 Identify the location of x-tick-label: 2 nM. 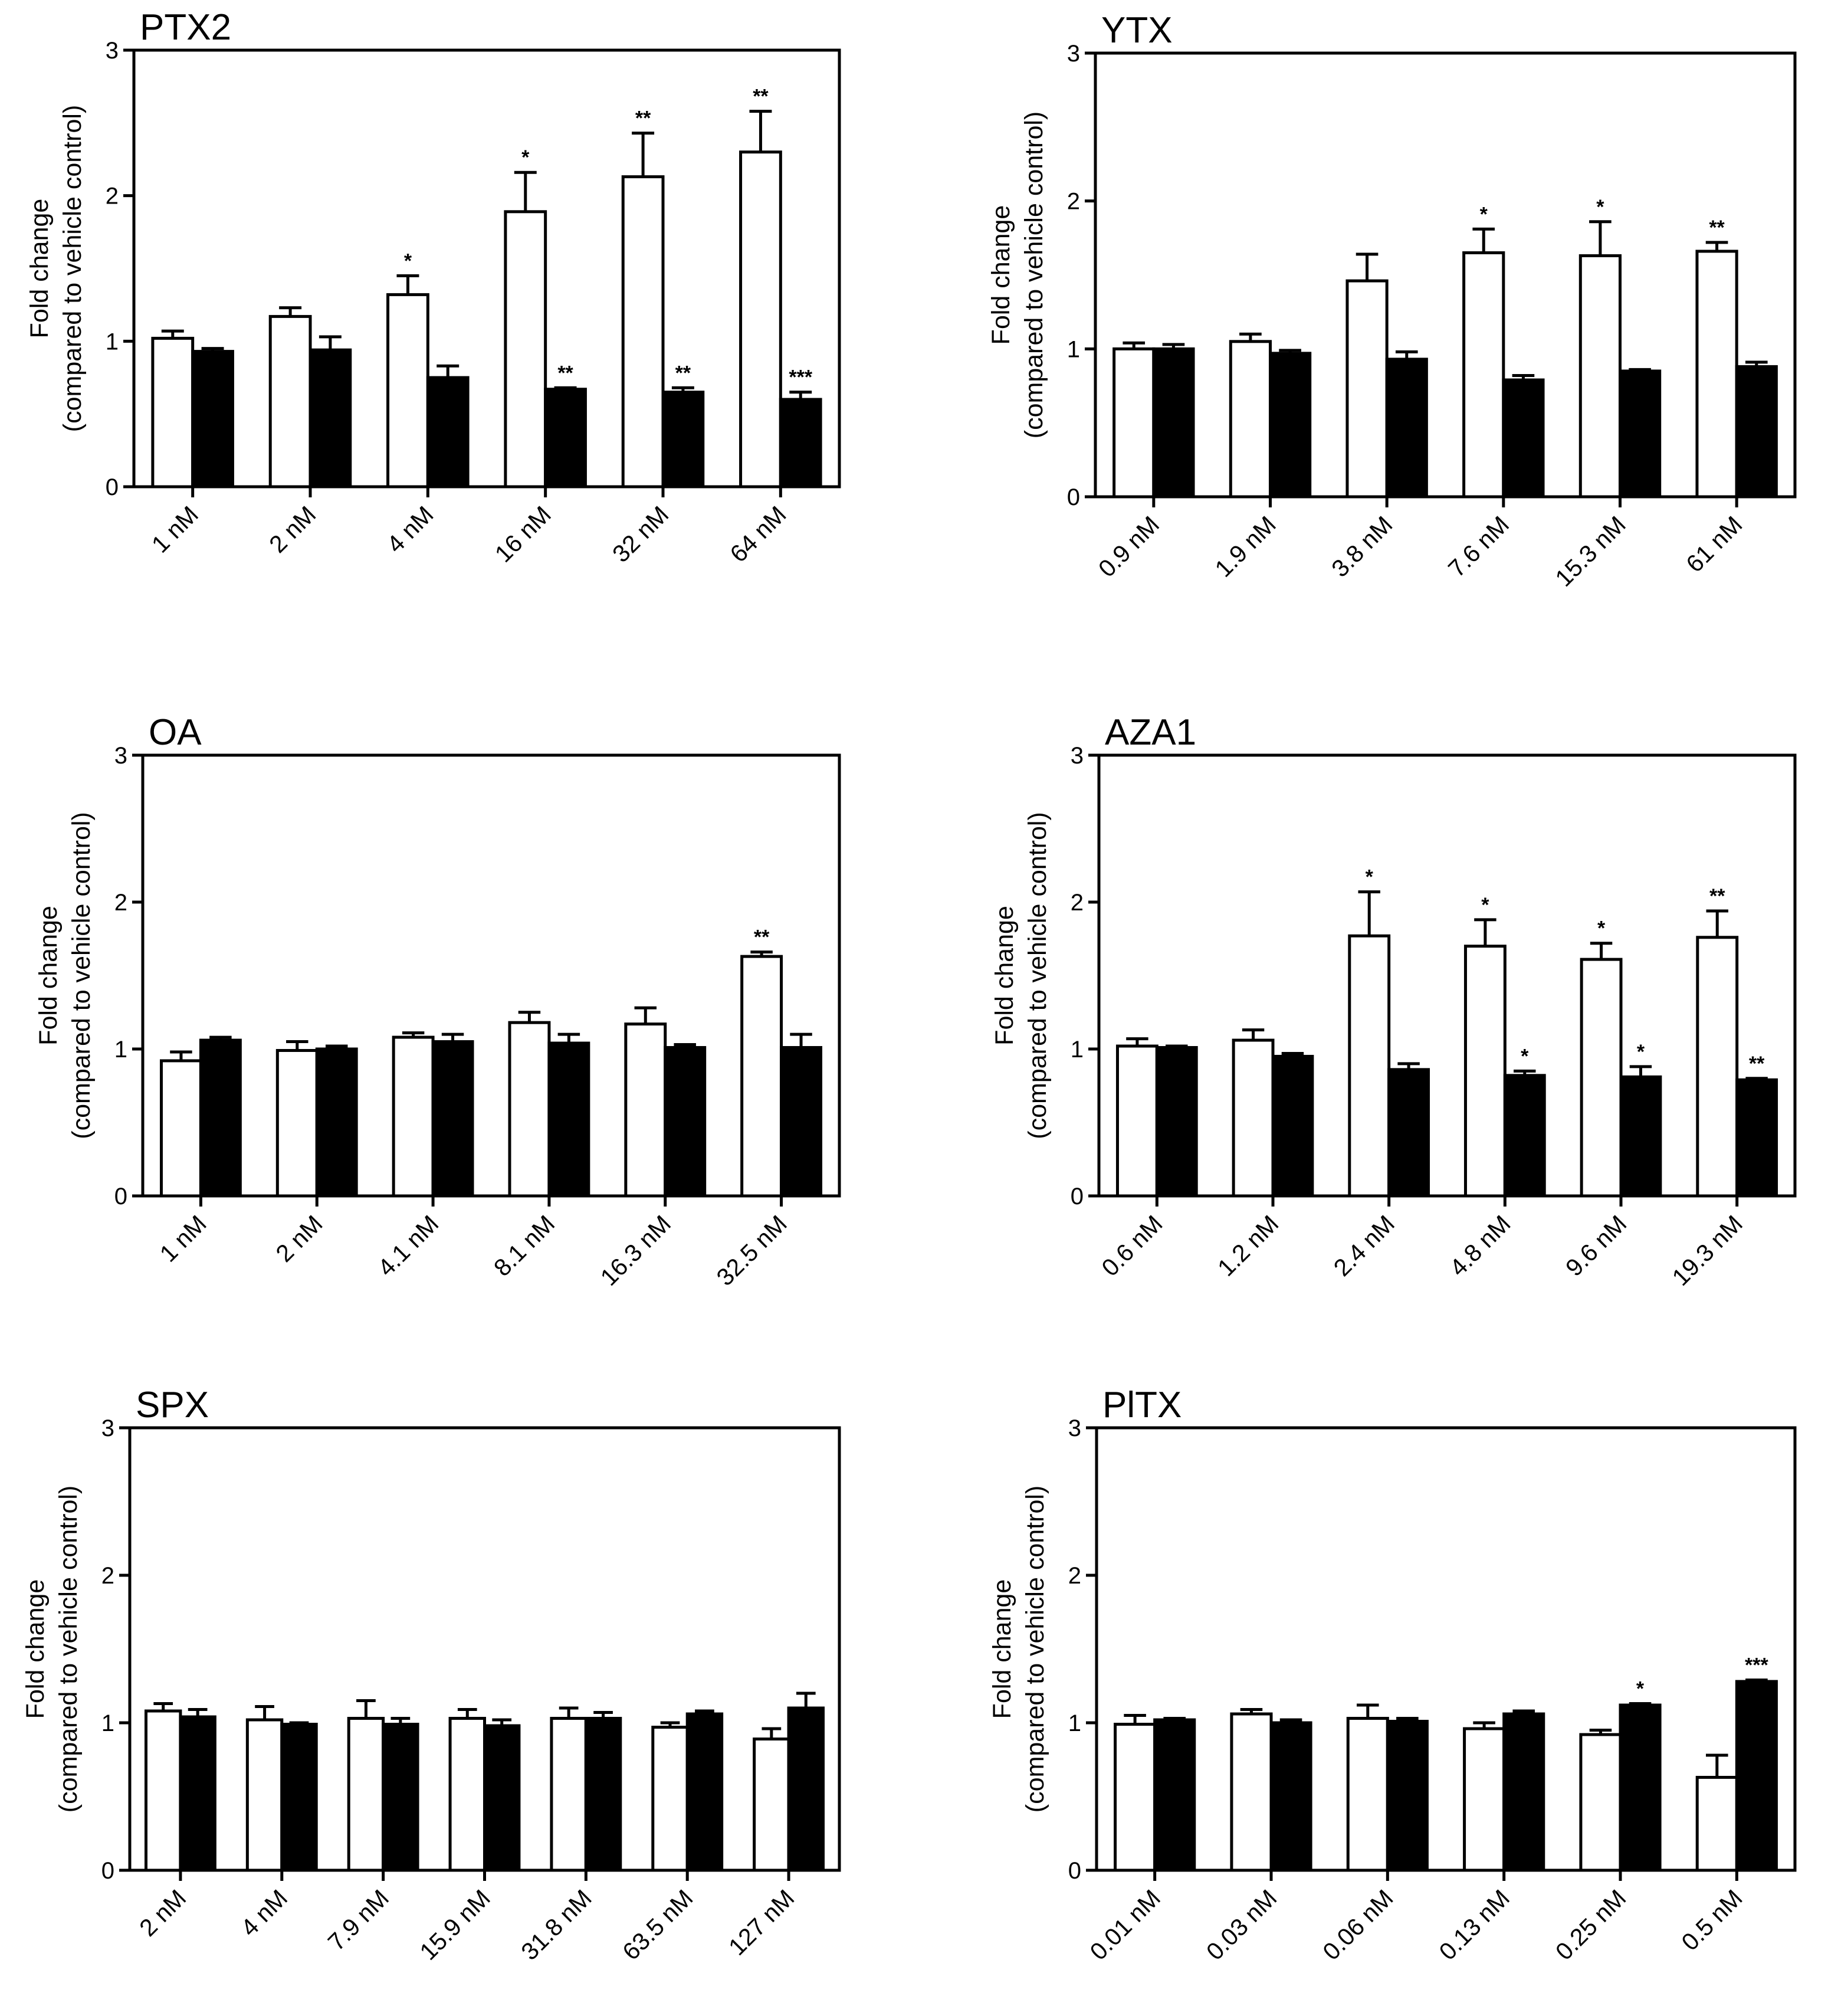
(292, 529).